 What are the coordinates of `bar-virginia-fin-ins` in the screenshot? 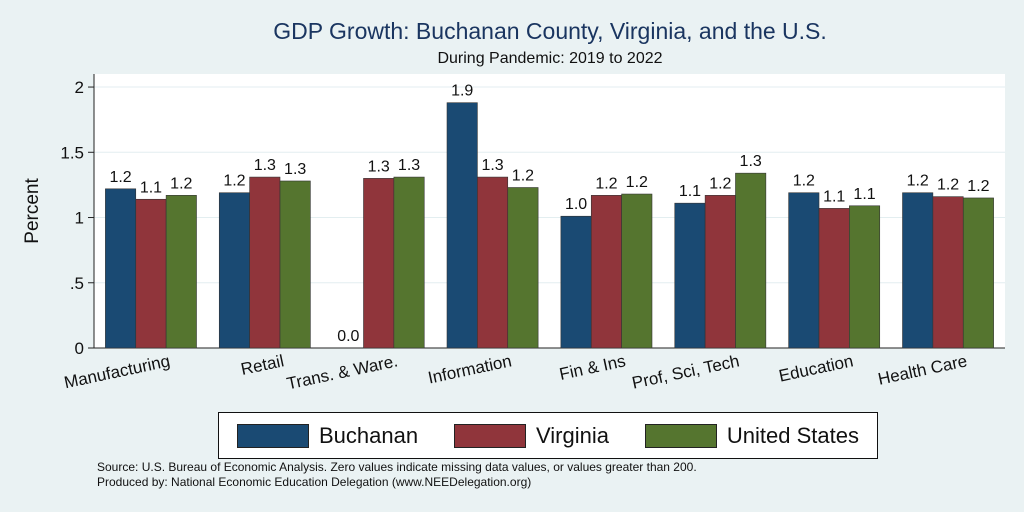 It's located at (606, 272).